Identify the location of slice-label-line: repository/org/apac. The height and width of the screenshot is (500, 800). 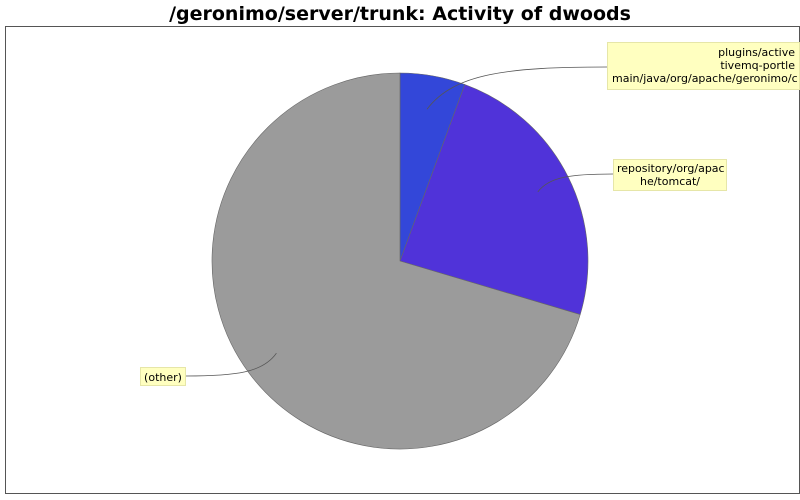
(671, 168).